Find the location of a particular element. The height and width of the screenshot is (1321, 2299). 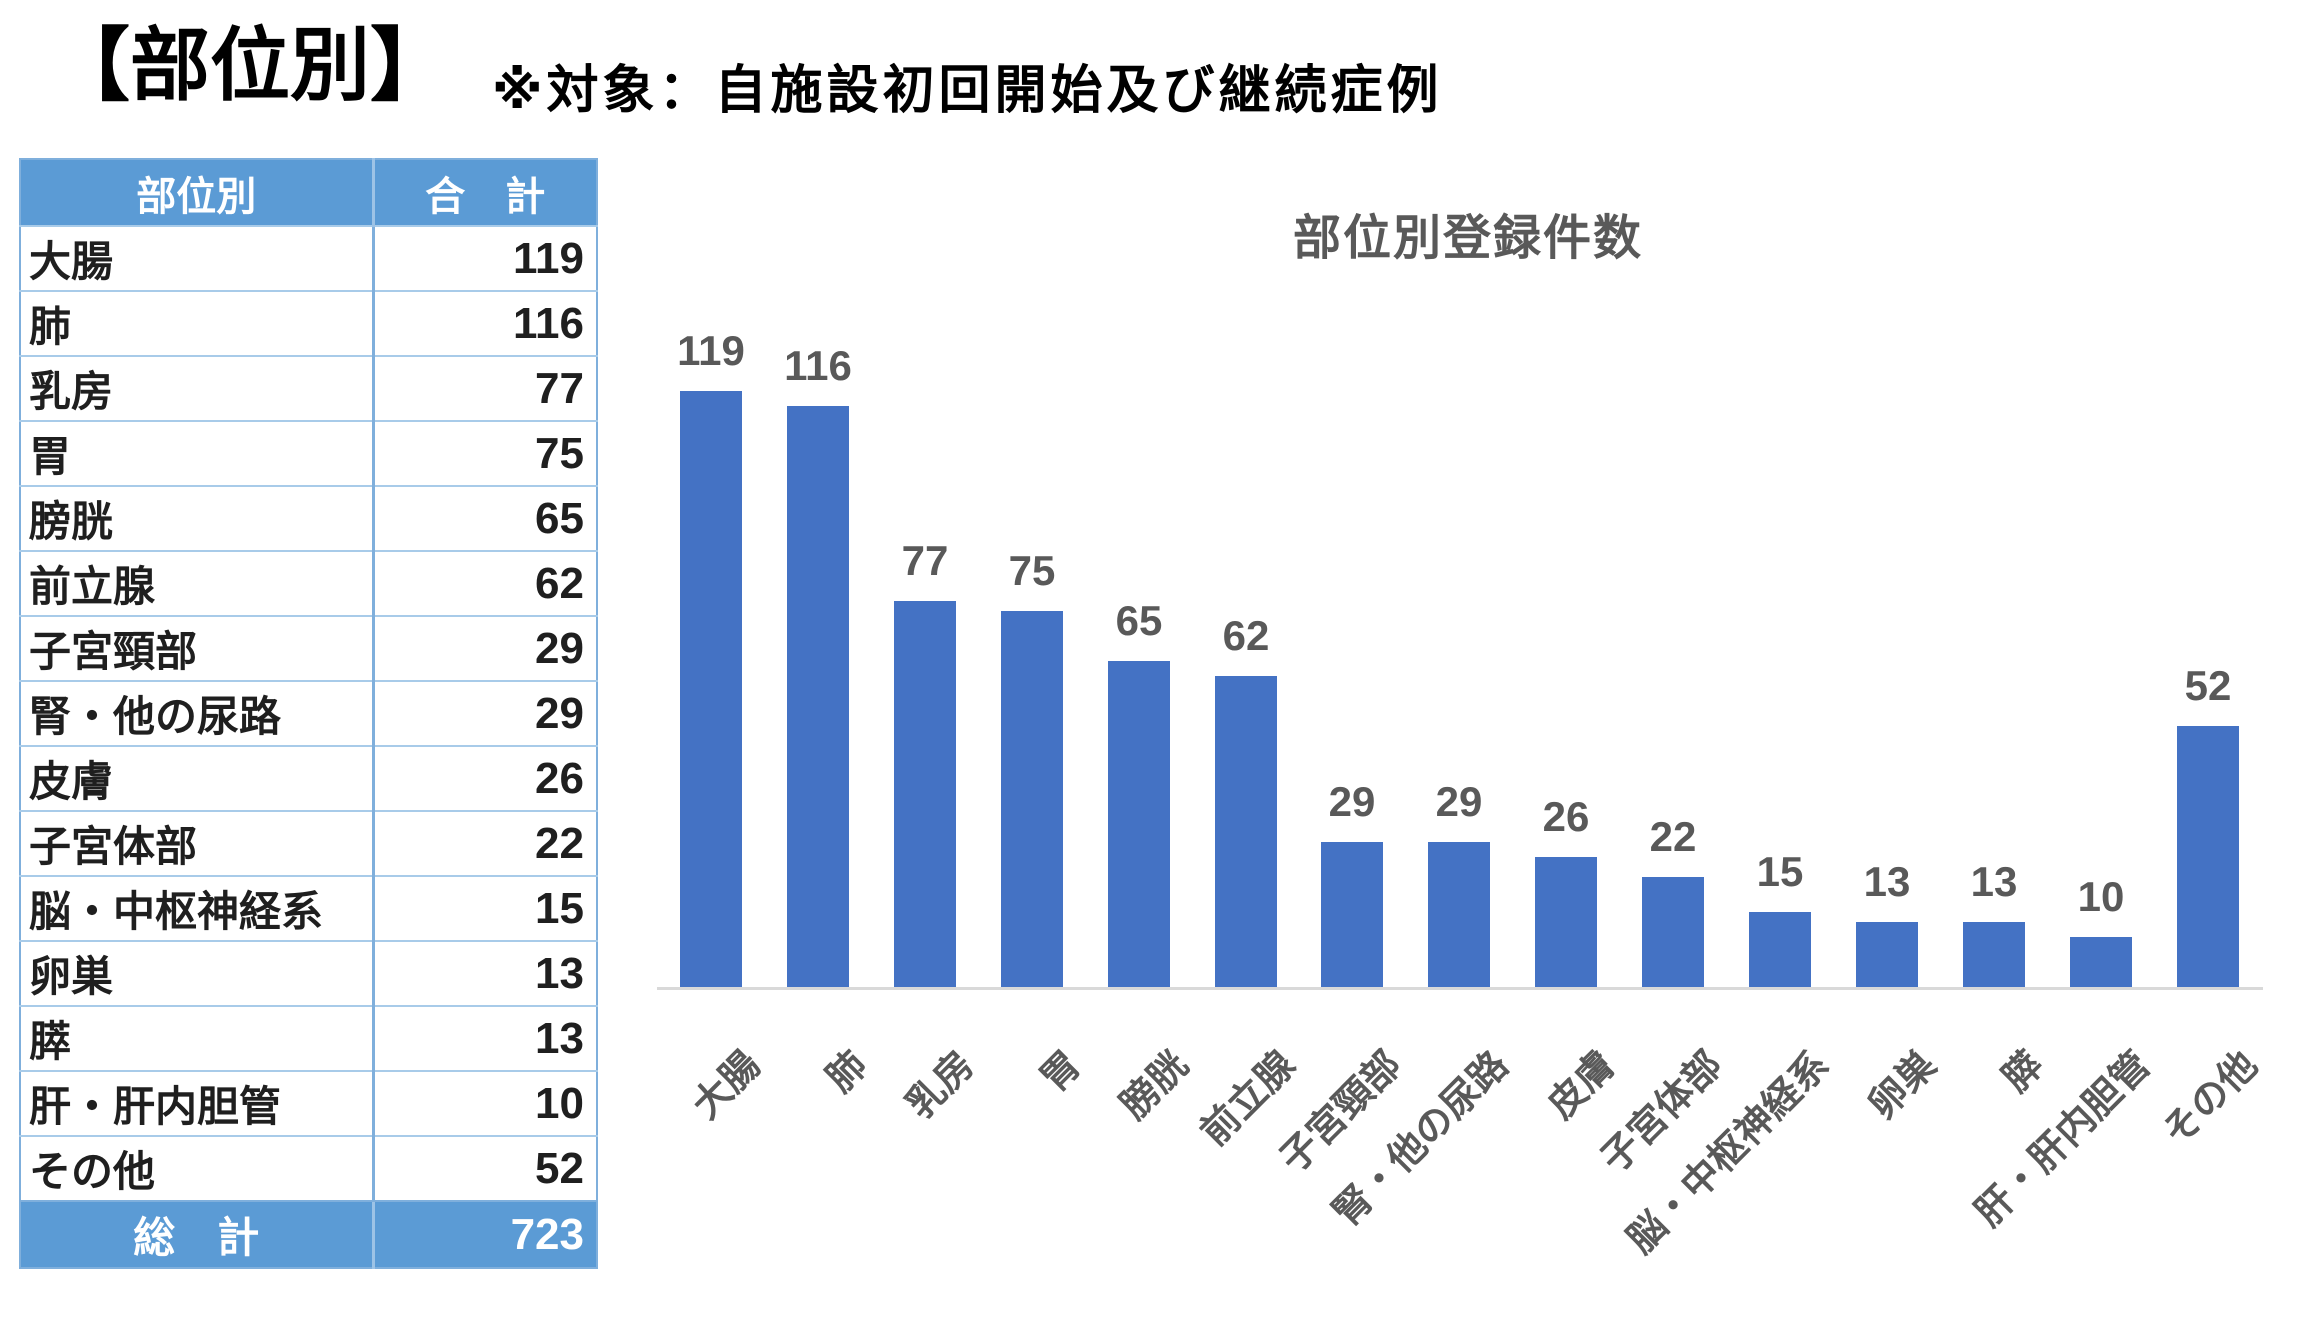

table-row: 前立腺 62 is located at coordinates (308, 583).